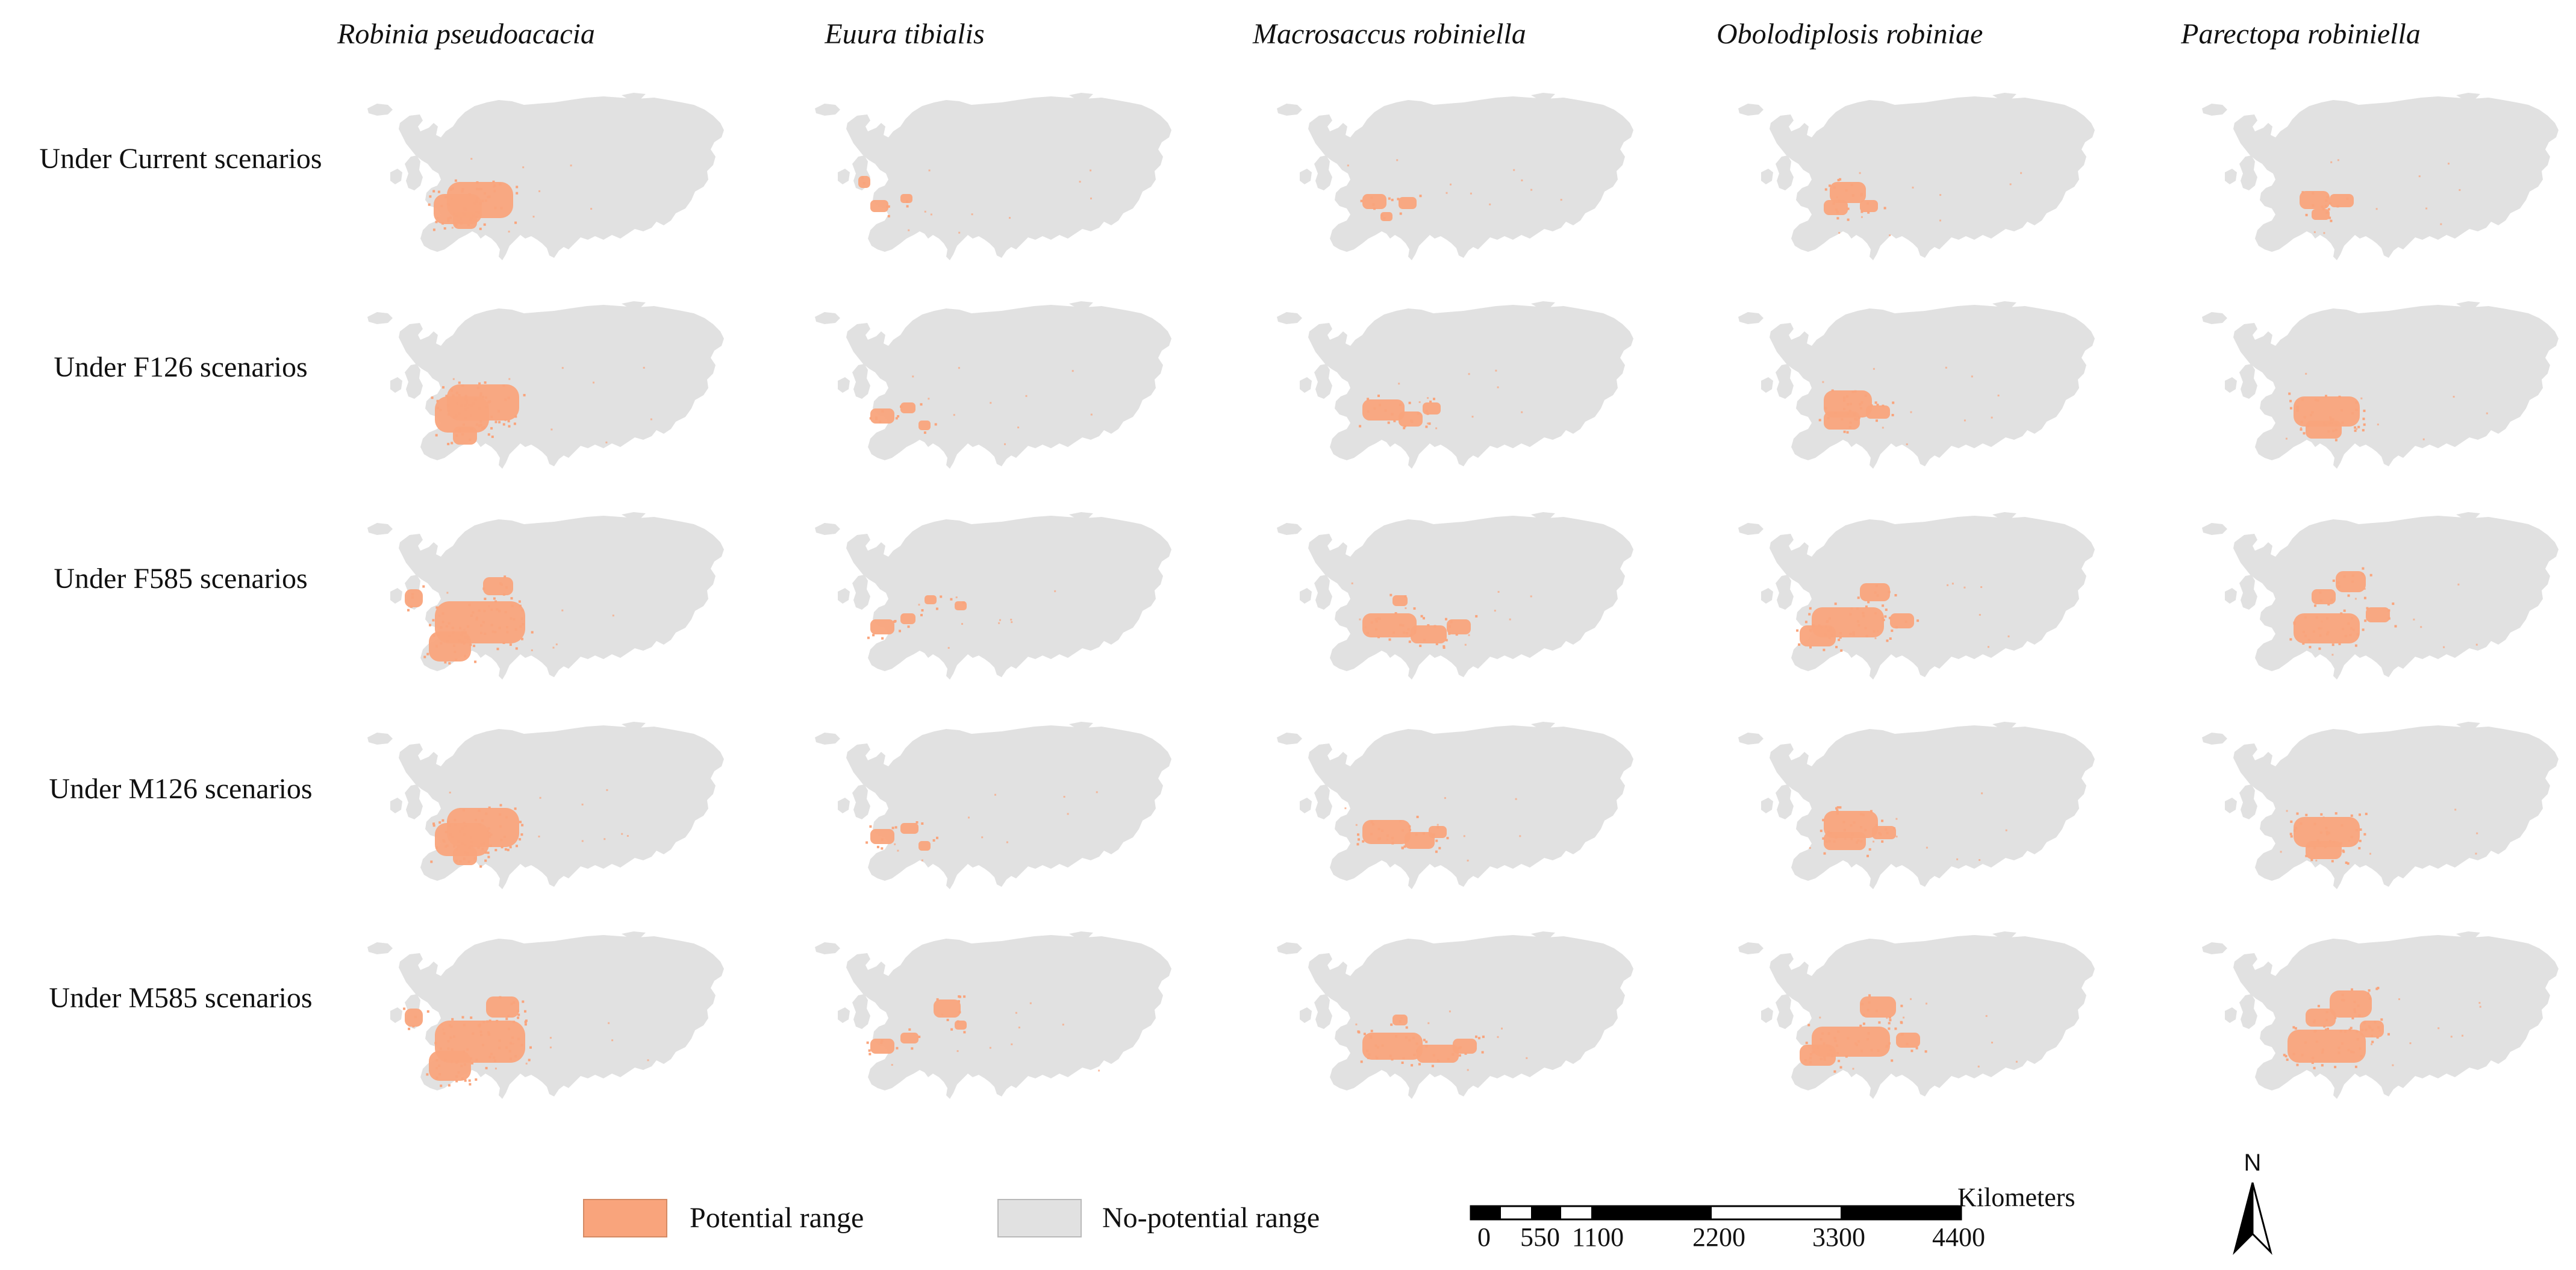  I want to click on map-robinia-pseudoacacia-under-m126-scenarios, so click(545, 805).